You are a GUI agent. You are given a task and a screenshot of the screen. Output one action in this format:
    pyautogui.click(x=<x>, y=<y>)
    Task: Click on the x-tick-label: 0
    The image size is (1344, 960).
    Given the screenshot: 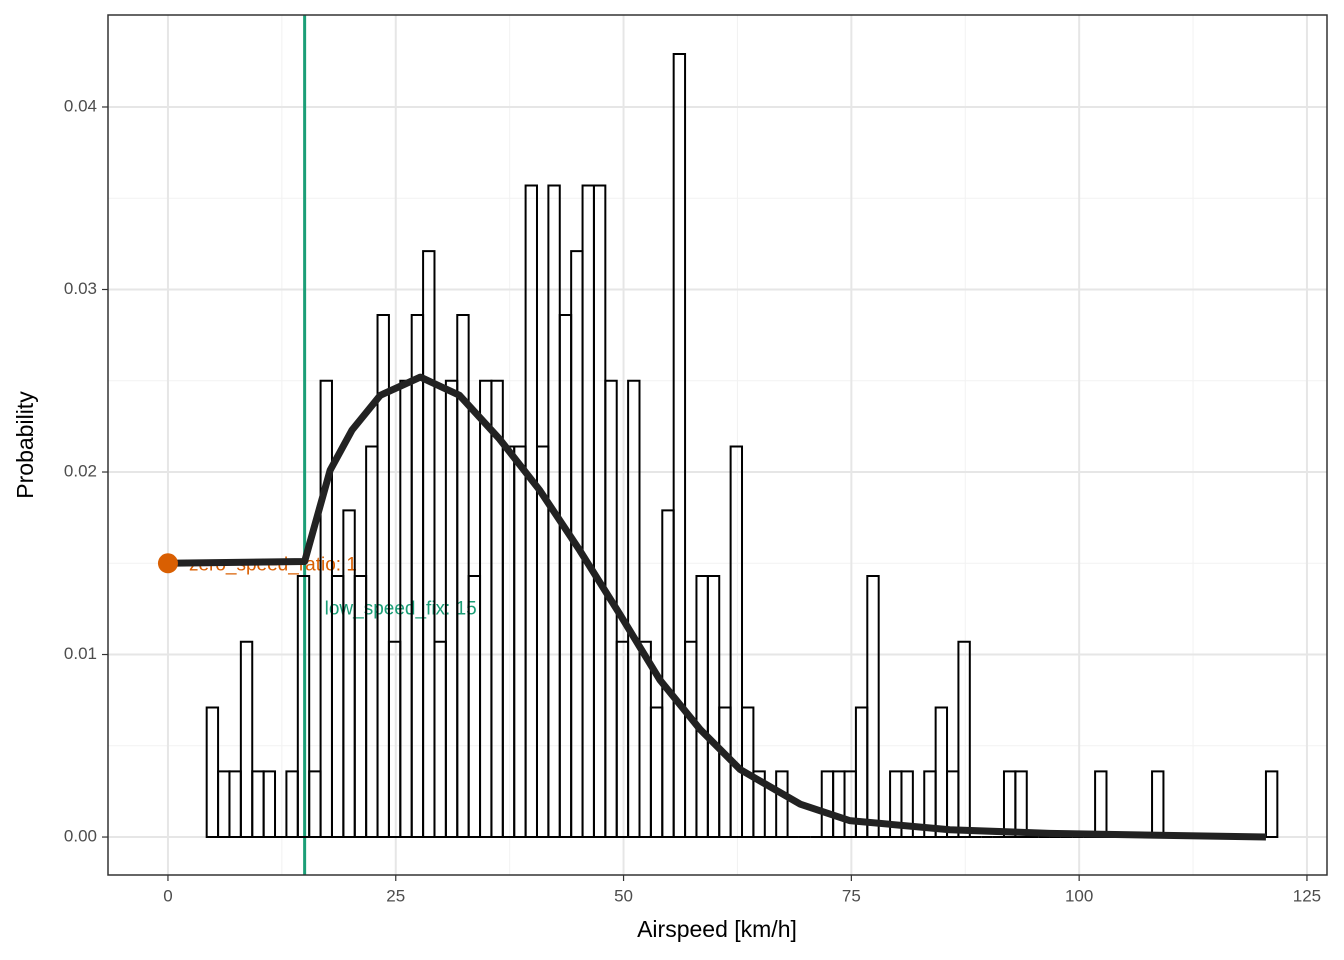 What is the action you would take?
    pyautogui.click(x=167, y=895)
    